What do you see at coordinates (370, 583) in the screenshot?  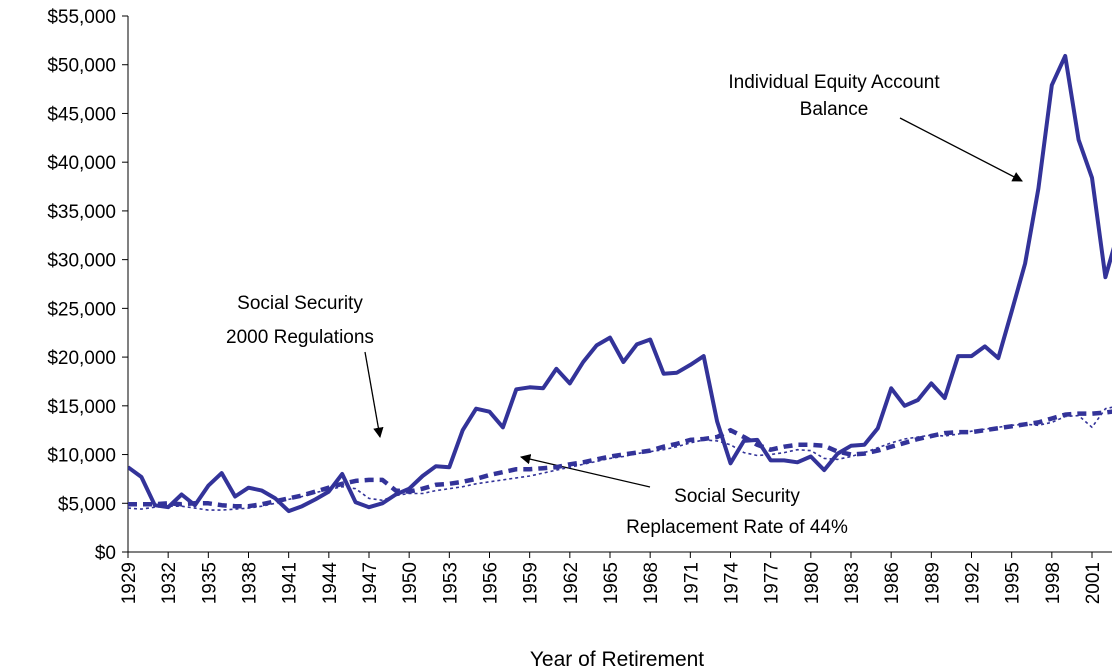 I see `x-tick-label: 1947` at bounding box center [370, 583].